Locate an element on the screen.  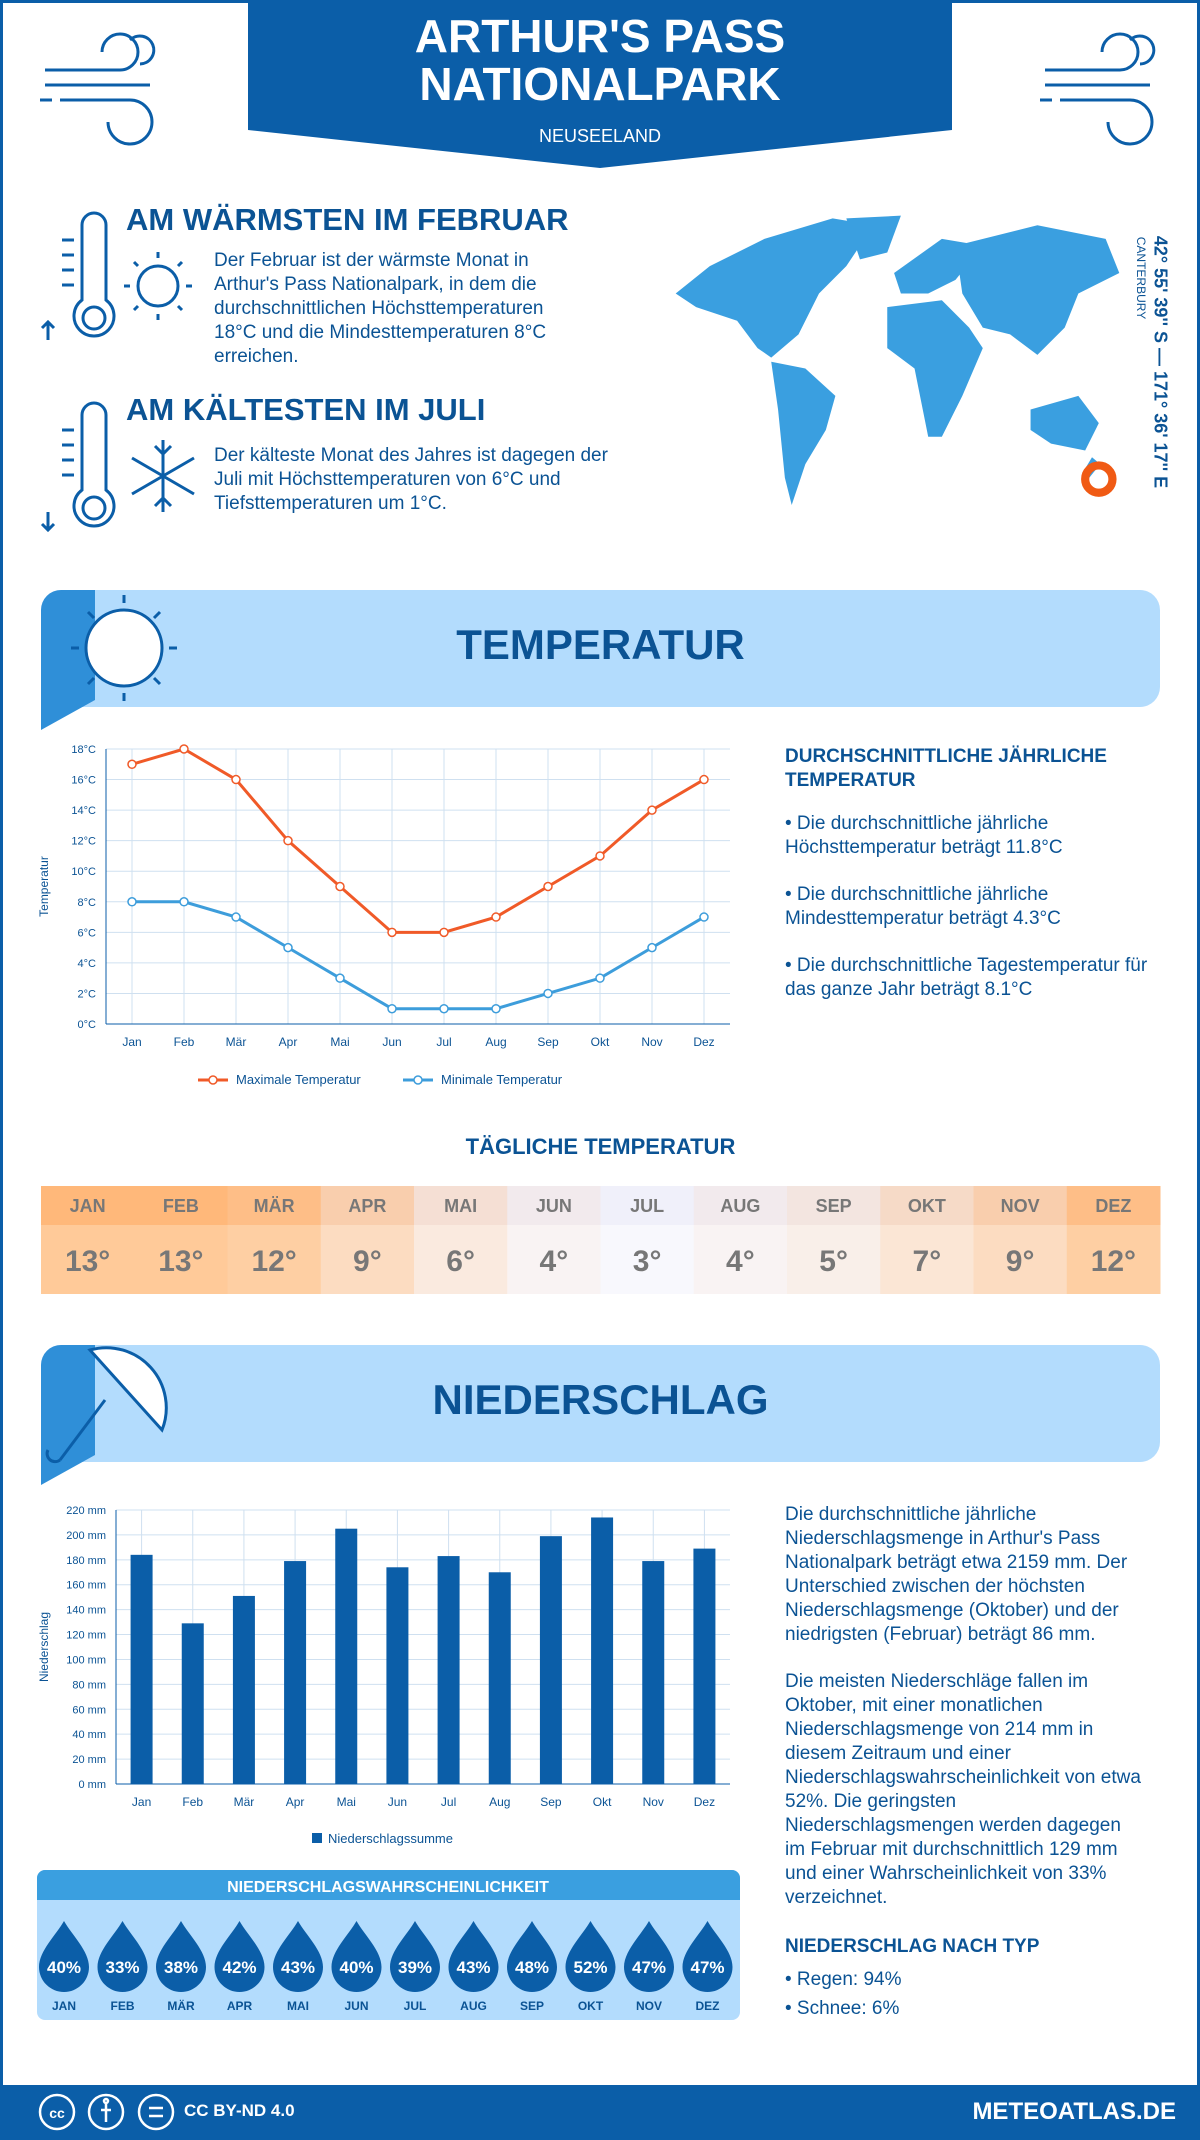
temperature-label: 6° is located at coordinates (460, 1261).